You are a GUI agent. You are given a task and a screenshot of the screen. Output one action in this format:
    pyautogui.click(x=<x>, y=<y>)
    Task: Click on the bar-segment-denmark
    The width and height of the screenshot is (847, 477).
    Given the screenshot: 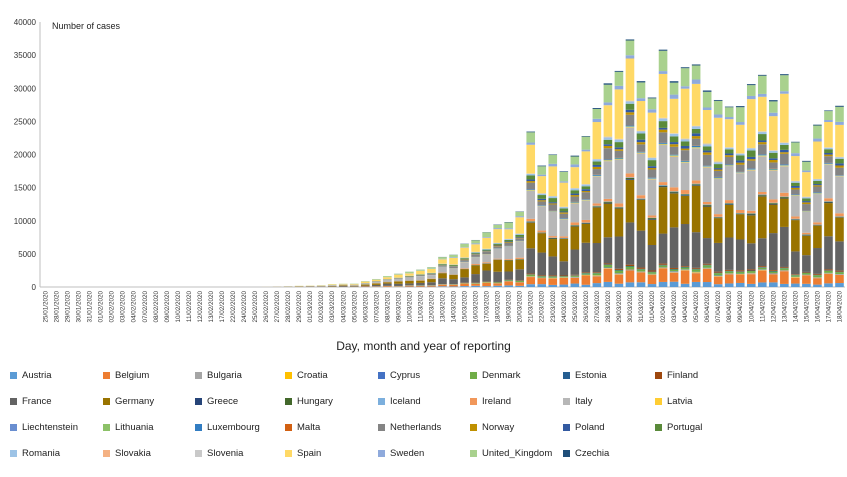 What is the action you would take?
    pyautogui.click(x=773, y=272)
    